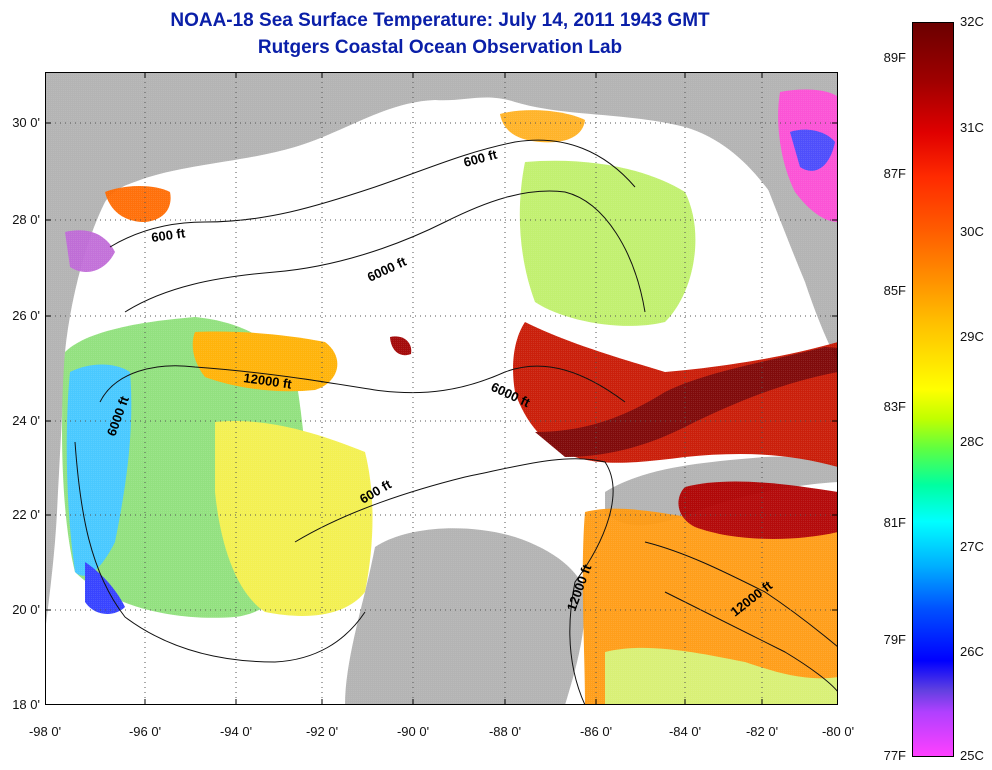 This screenshot has width=992, height=770. What do you see at coordinates (26, 514) in the screenshot?
I see `lat-tick-label: 22 0'` at bounding box center [26, 514].